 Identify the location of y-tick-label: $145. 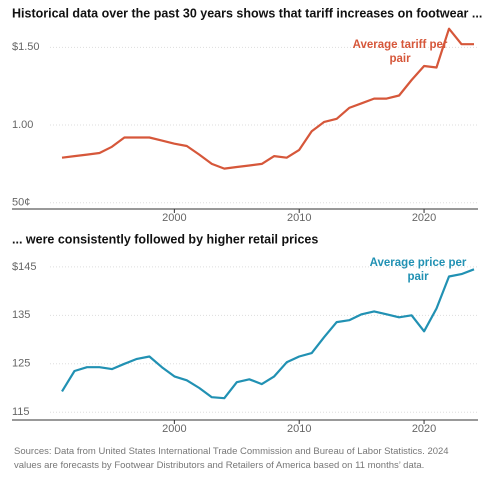
(24, 267).